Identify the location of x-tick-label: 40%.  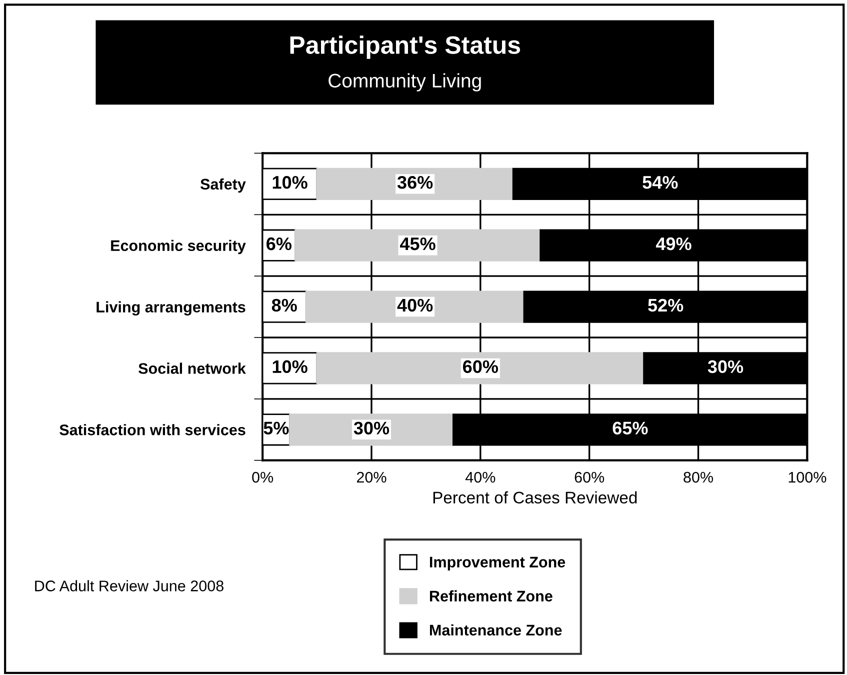
(480, 477).